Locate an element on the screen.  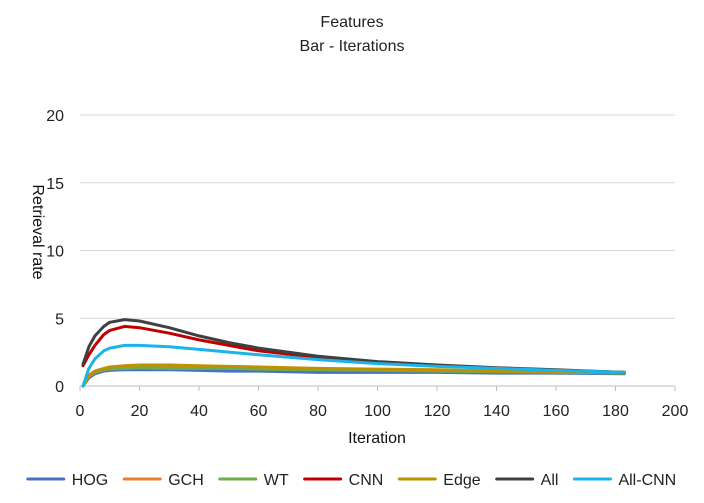
legend-label-hog: HOG is located at coordinates (90, 480).